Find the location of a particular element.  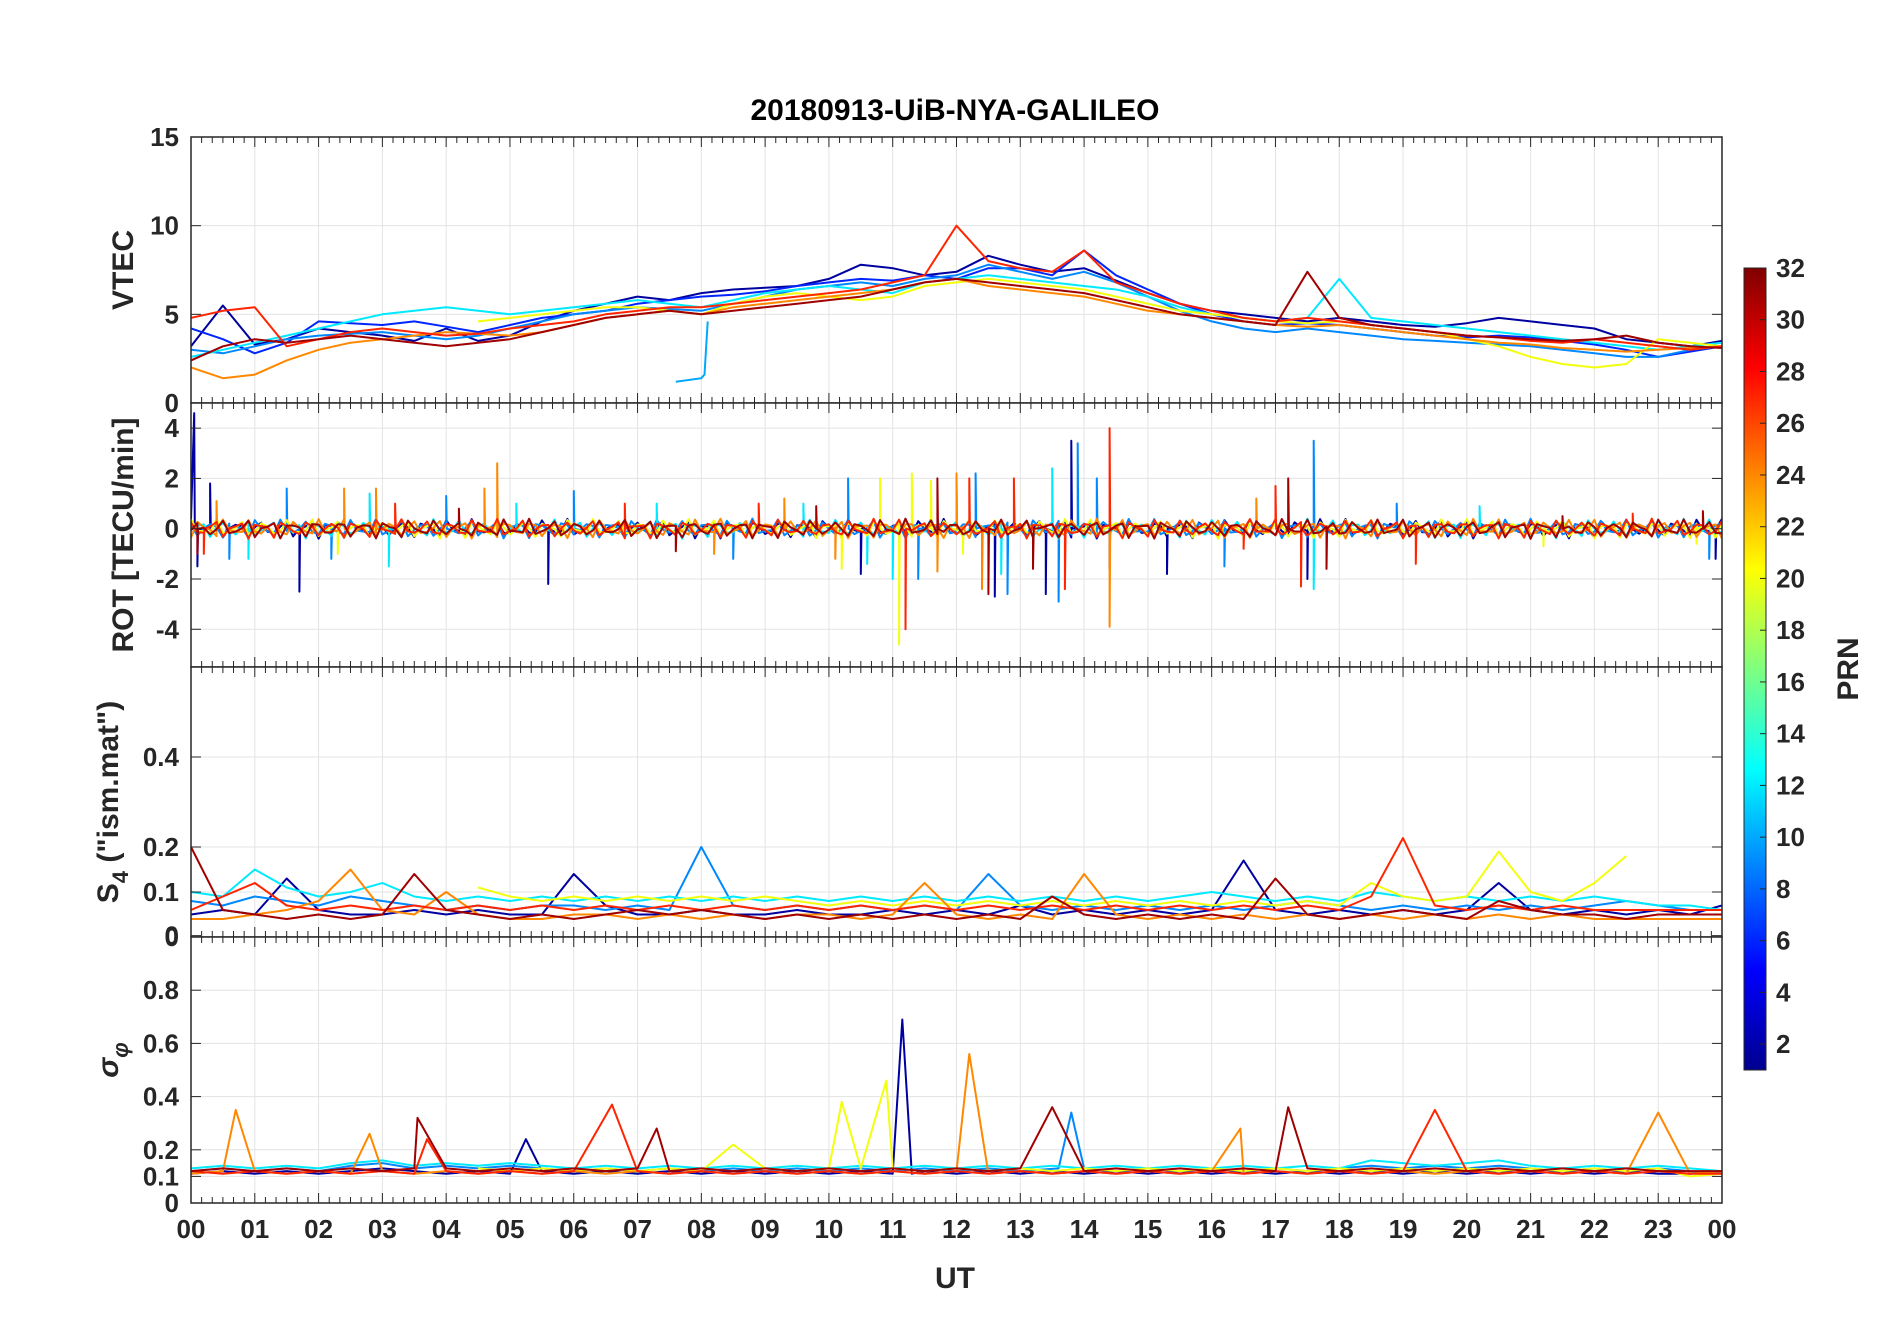

x-tick-label: 23 is located at coordinates (1658, 1229).